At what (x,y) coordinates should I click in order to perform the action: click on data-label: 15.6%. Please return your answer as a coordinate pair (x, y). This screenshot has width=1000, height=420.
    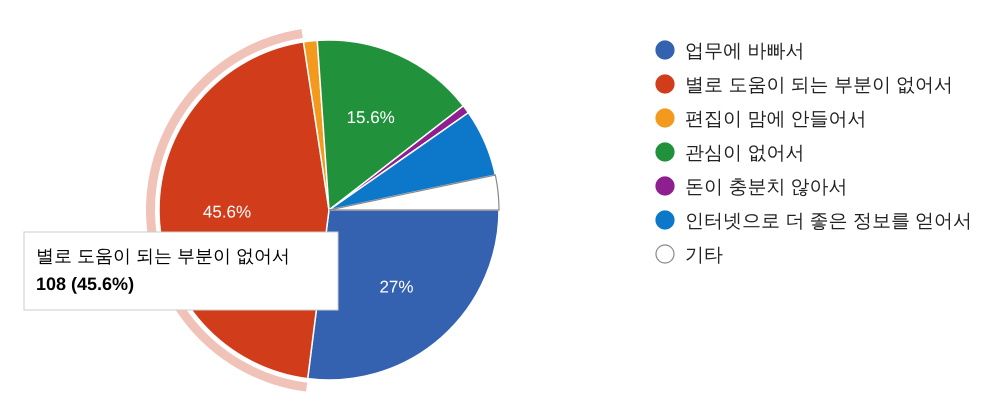
    Looking at the image, I should click on (370, 117).